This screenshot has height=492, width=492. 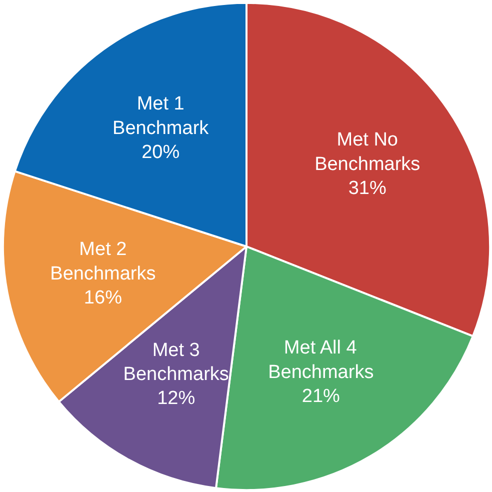 What do you see at coordinates (176, 399) in the screenshot?
I see `data-label: 12%` at bounding box center [176, 399].